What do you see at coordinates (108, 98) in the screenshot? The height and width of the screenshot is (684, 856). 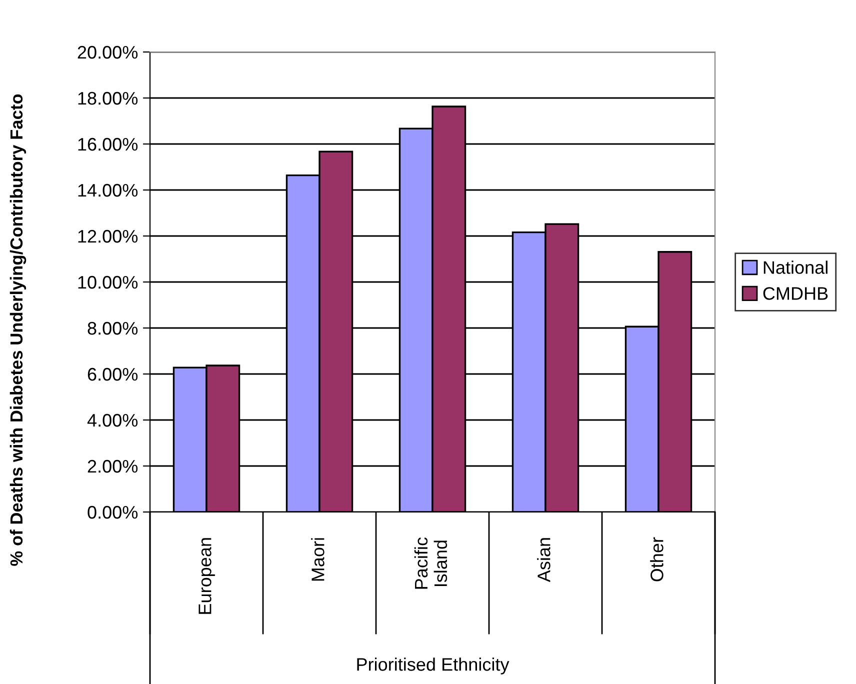 I see `y-tick-label: 18.00%` at bounding box center [108, 98].